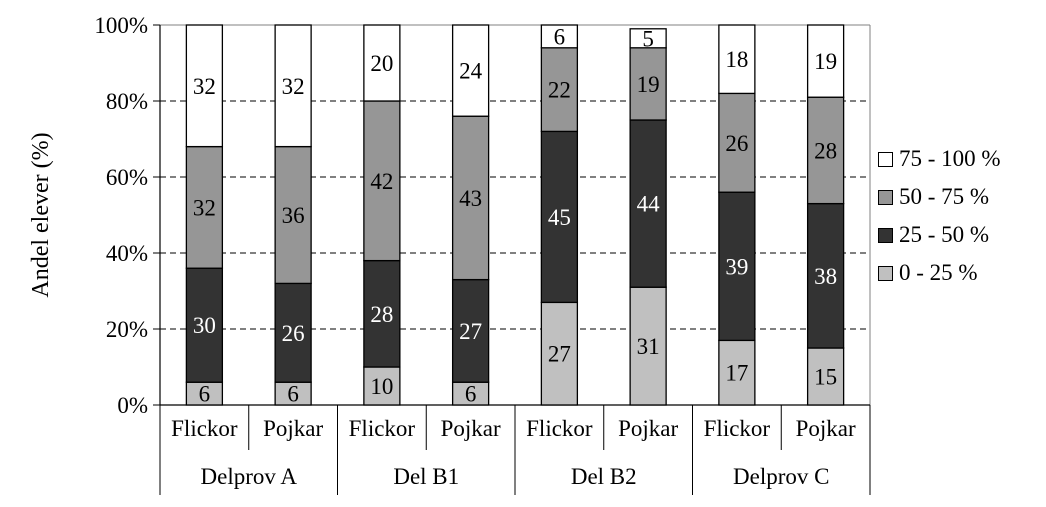 Image resolution: width=1046 pixels, height=507 pixels. I want to click on data-label: 36, so click(293, 215).